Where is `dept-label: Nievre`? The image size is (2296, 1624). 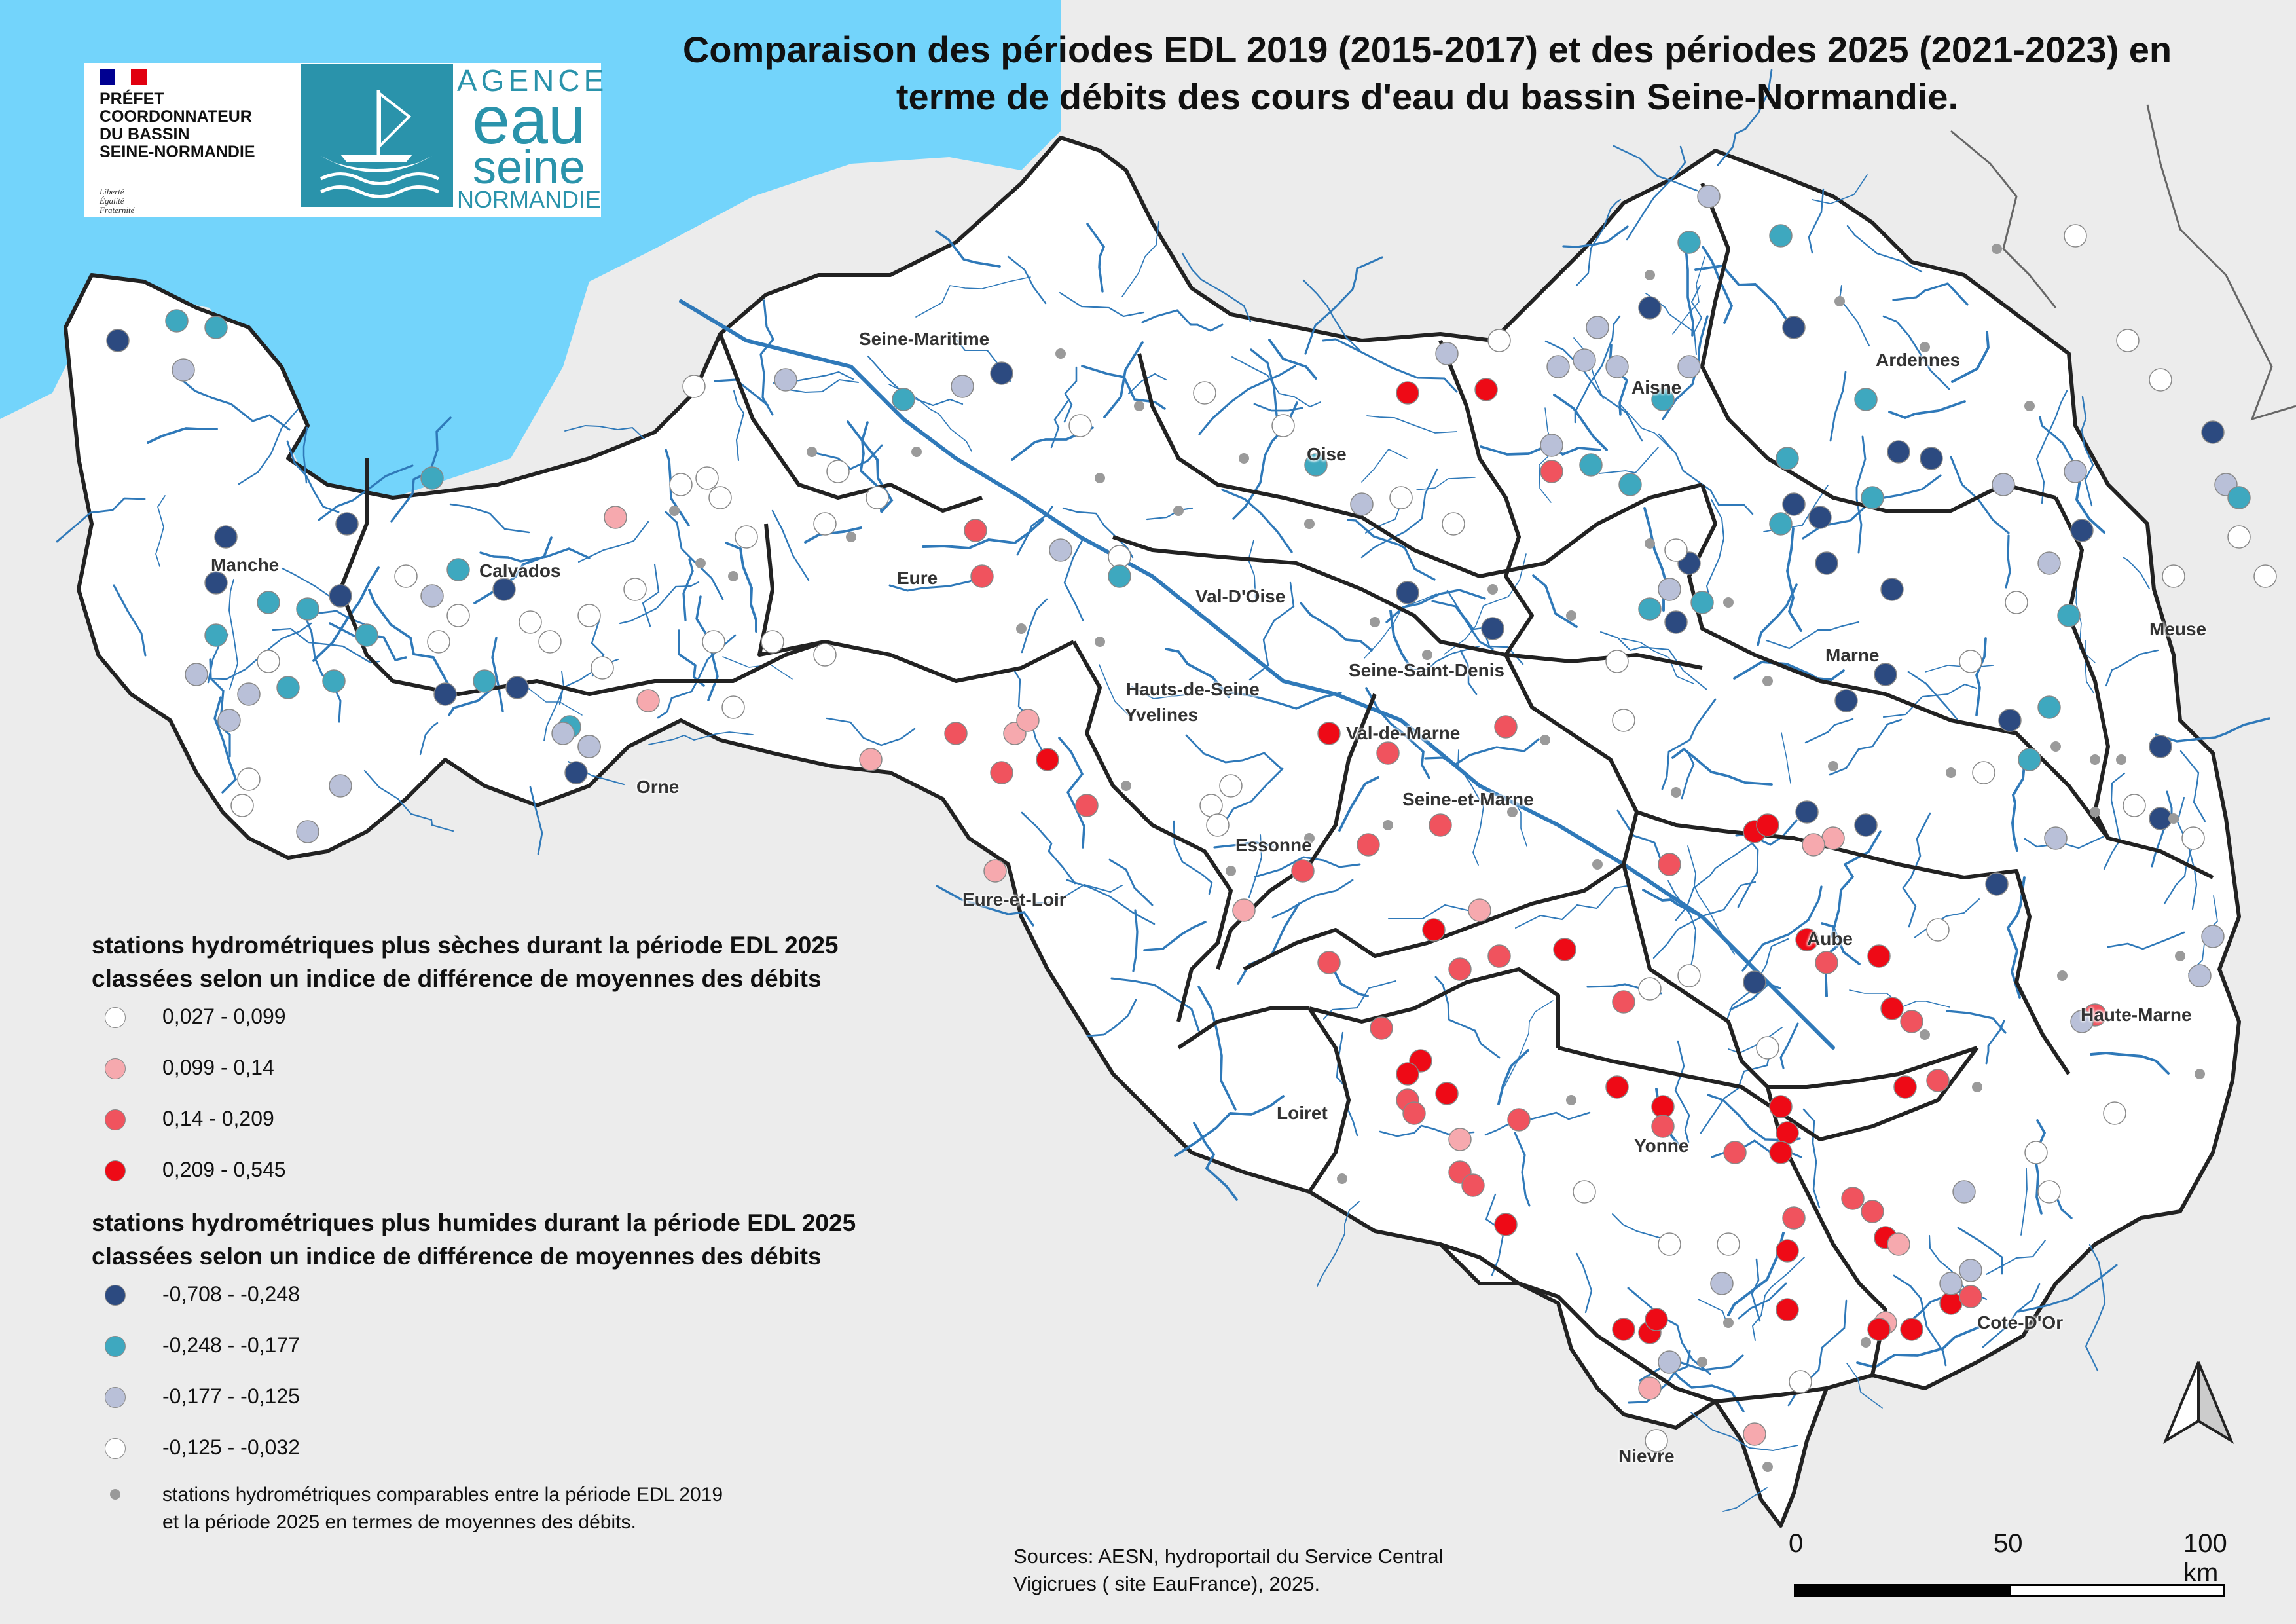 dept-label: Nievre is located at coordinates (1646, 1456).